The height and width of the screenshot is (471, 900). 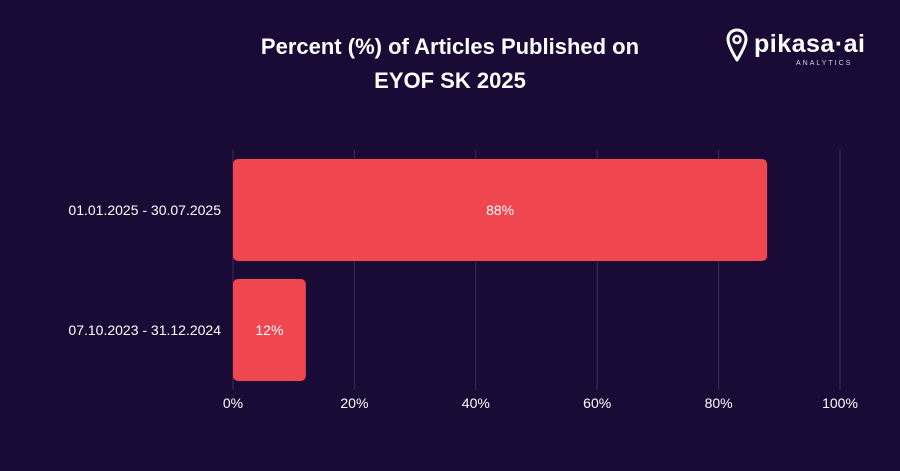 I want to click on logo-tagline: ANALYTICS, so click(x=824, y=63).